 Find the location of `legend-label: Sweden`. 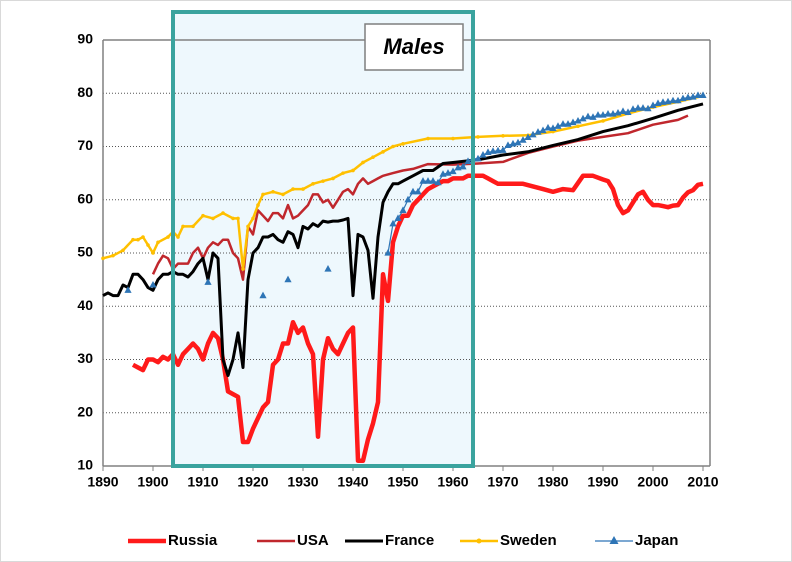

legend-label: Sweden is located at coordinates (528, 540).